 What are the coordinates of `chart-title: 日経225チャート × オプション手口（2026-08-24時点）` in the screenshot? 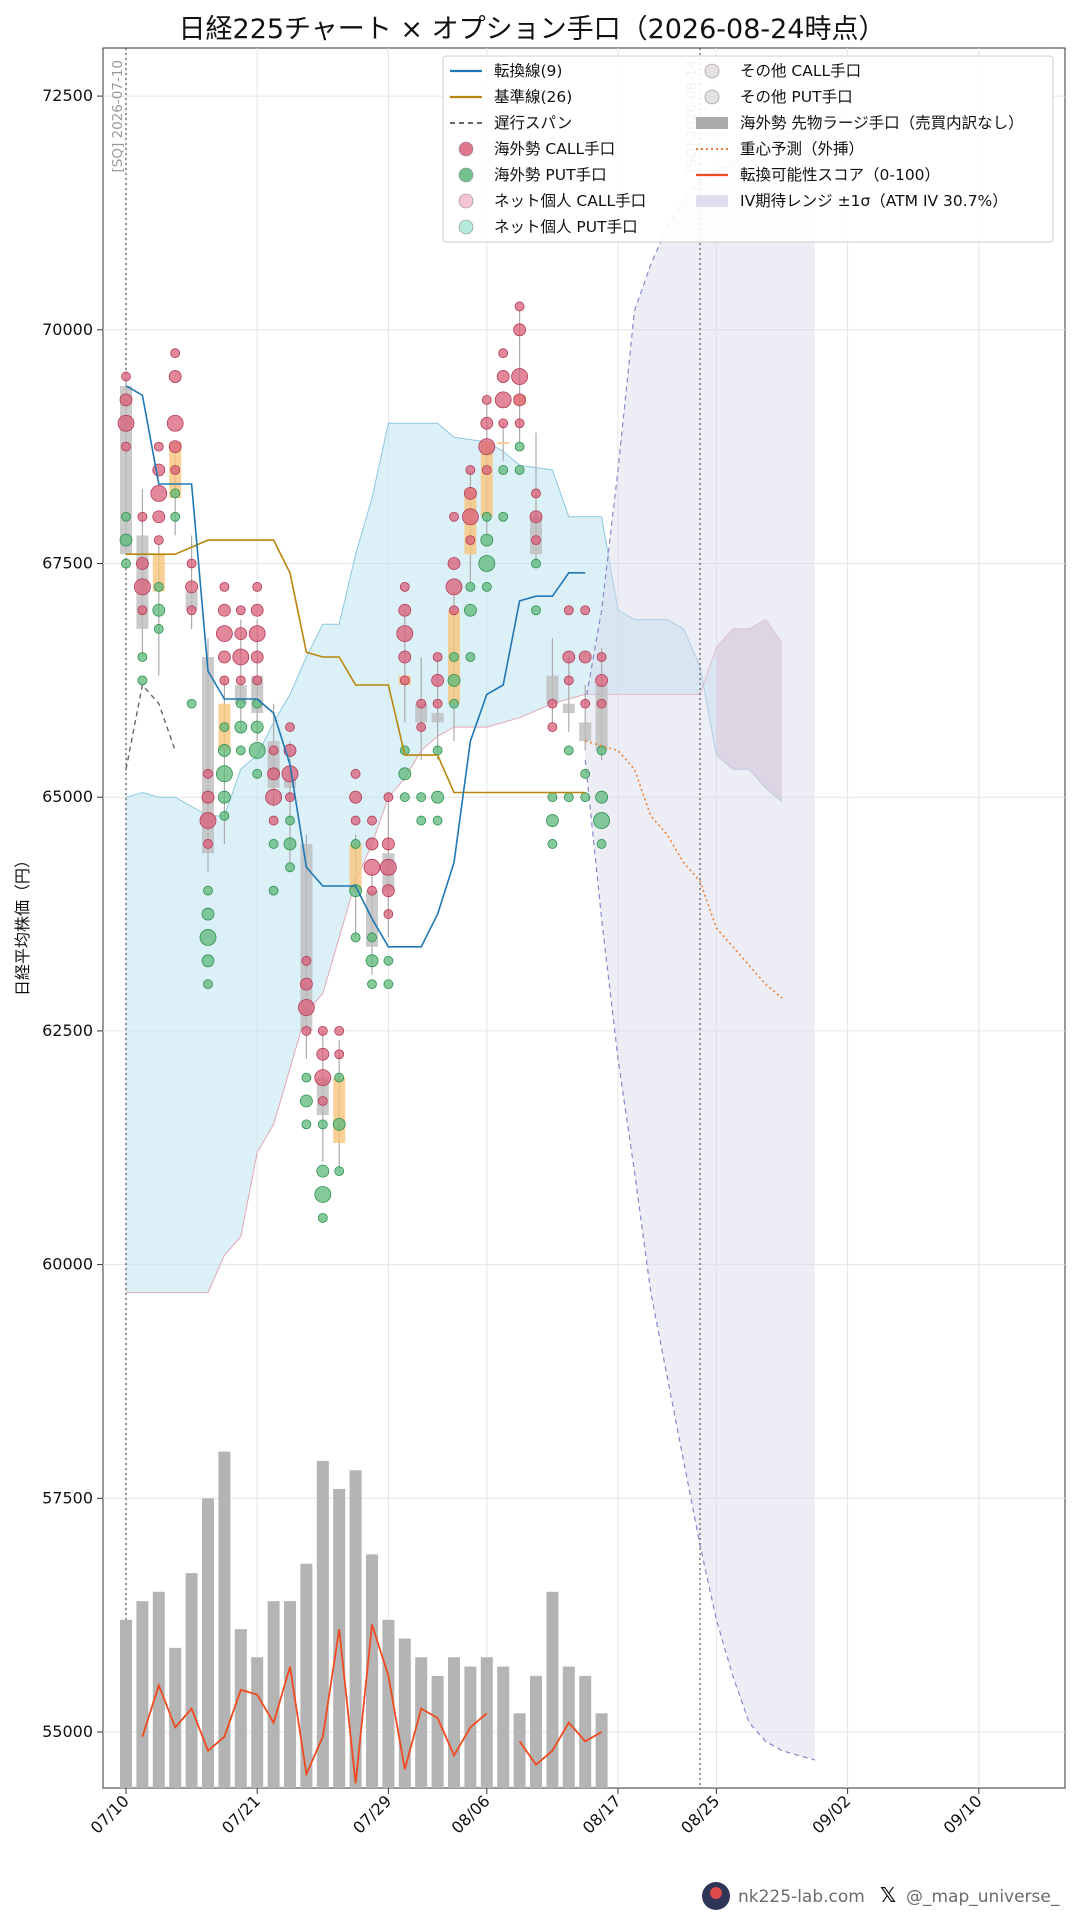 It's located at (532, 29).